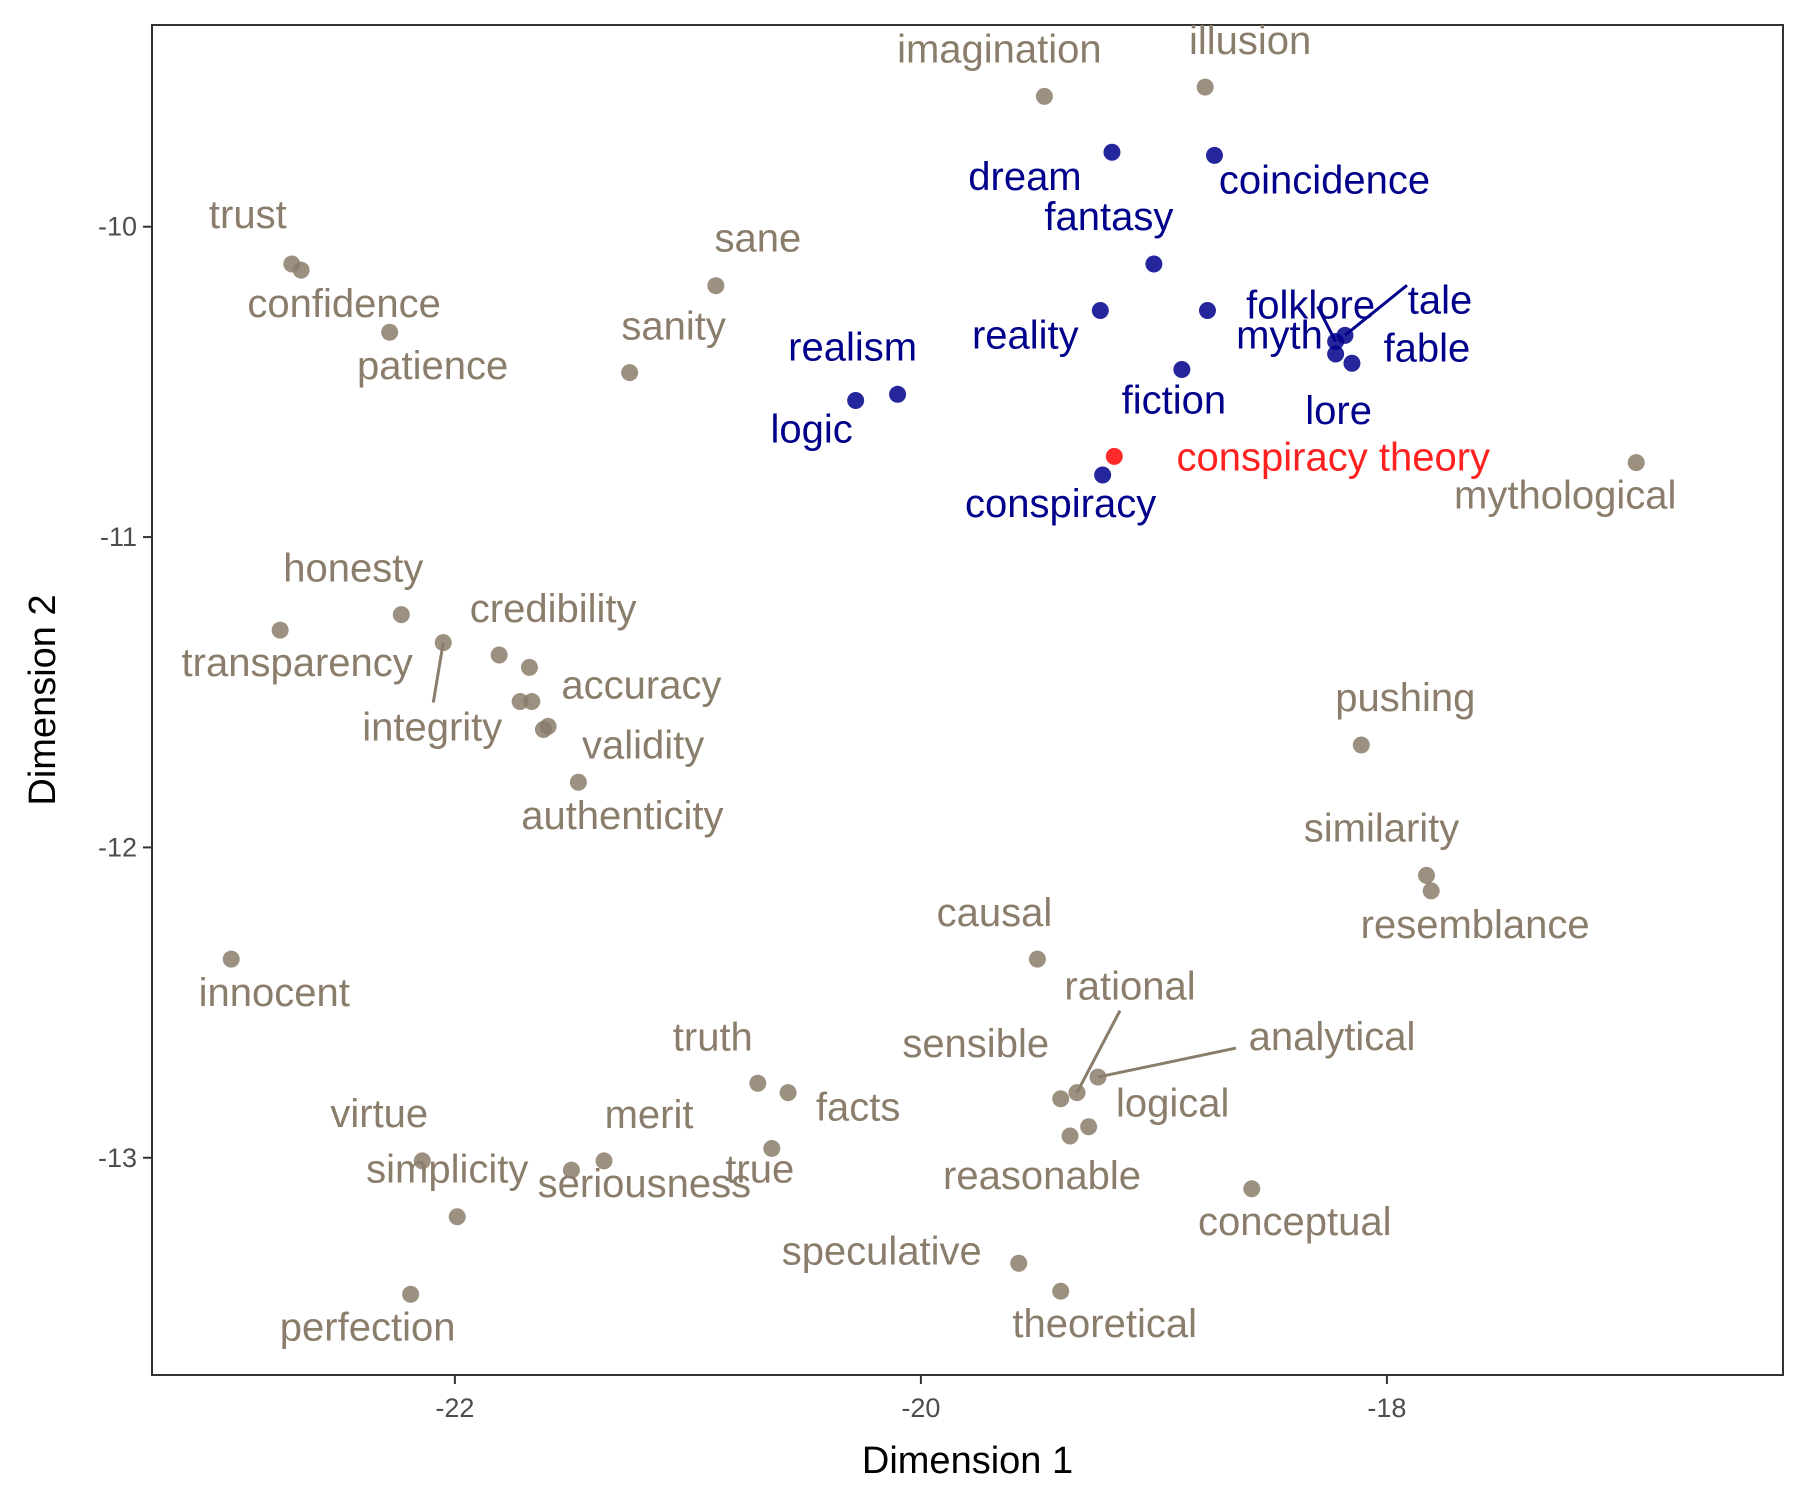  I want to click on label-conceptual: conceptual, so click(1294, 1222).